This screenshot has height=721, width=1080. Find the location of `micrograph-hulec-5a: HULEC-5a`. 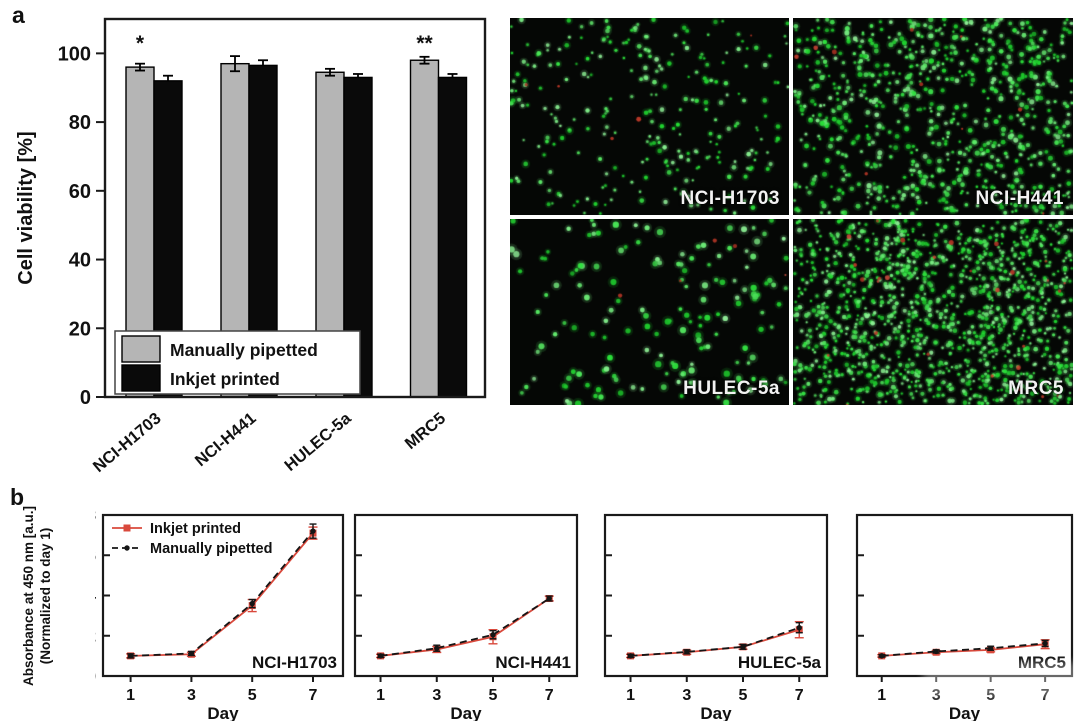

micrograph-hulec-5a: HULEC-5a is located at coordinates (649, 312).